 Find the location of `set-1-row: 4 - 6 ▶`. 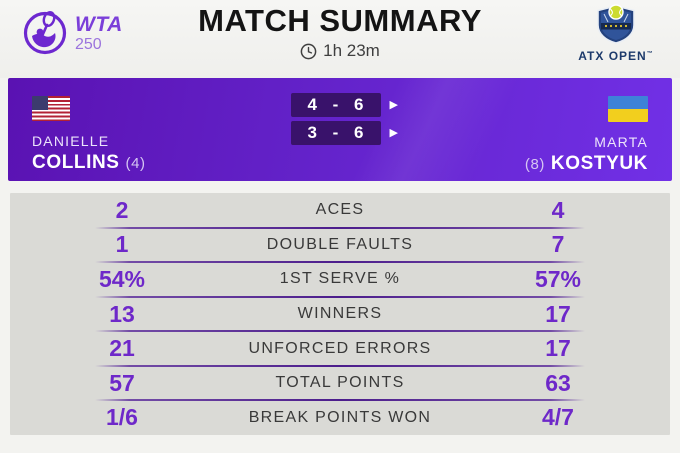

set-1-row: 4 - 6 ▶ is located at coordinates (345, 105).